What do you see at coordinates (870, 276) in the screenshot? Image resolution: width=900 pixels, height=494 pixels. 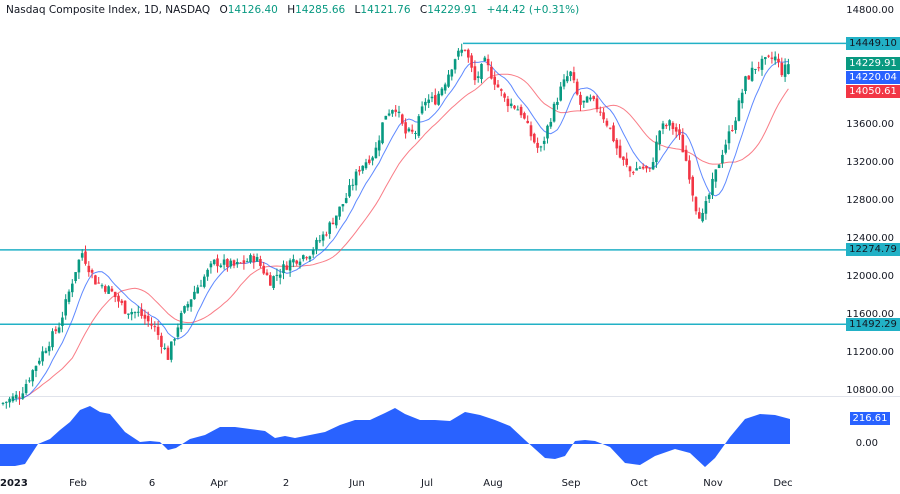 I see `price-tick: 12000.00` at bounding box center [870, 276].